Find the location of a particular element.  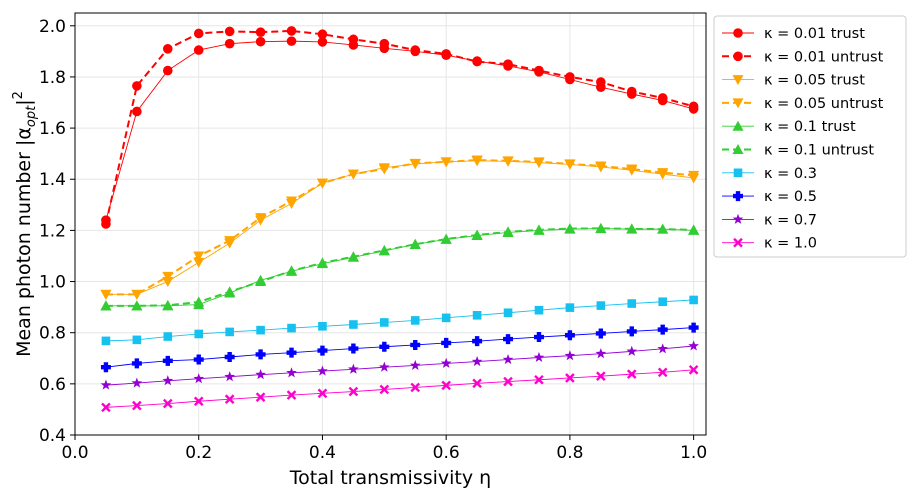

legend-label: κ = 0.05 trust is located at coordinates (814, 81).